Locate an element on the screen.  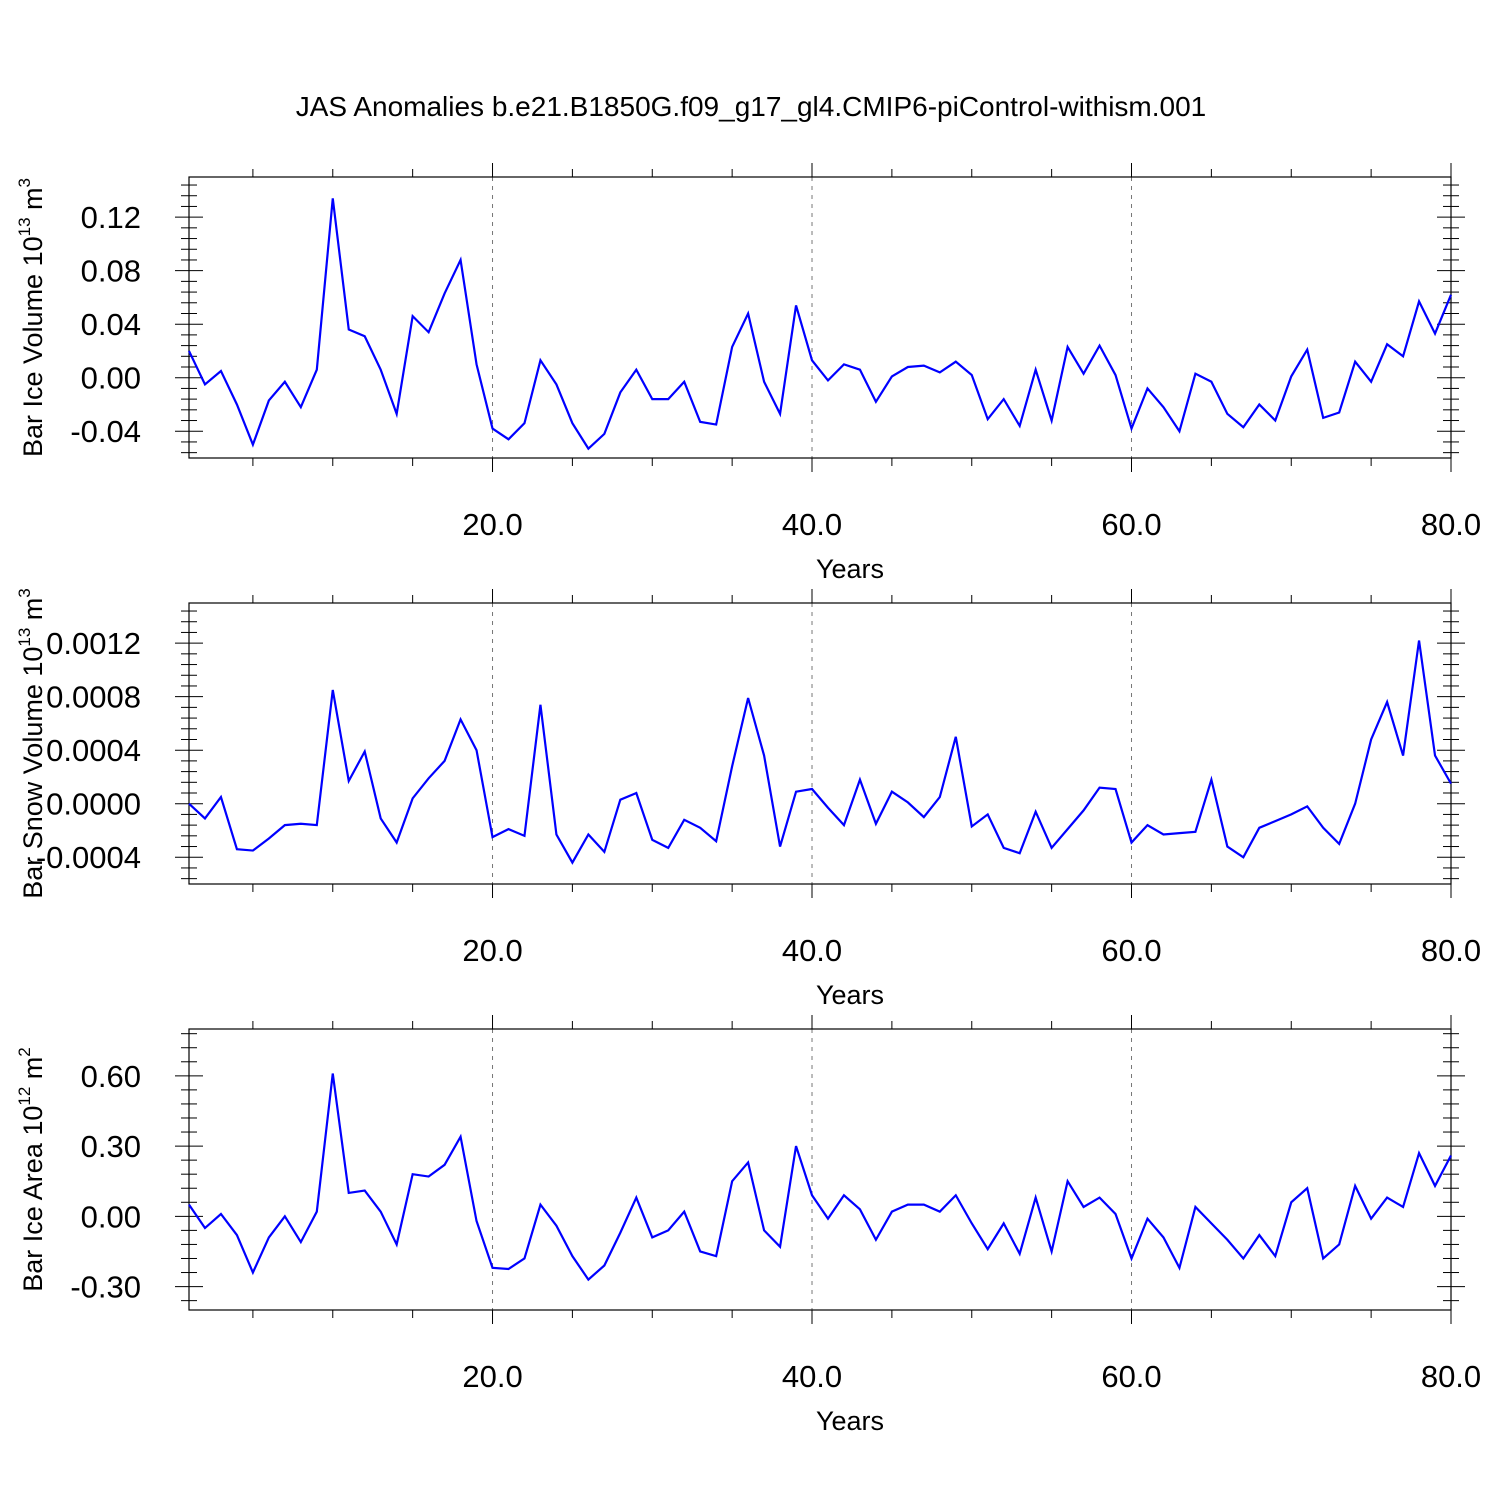
y-tick-label: -0.04 is located at coordinates (105, 431).